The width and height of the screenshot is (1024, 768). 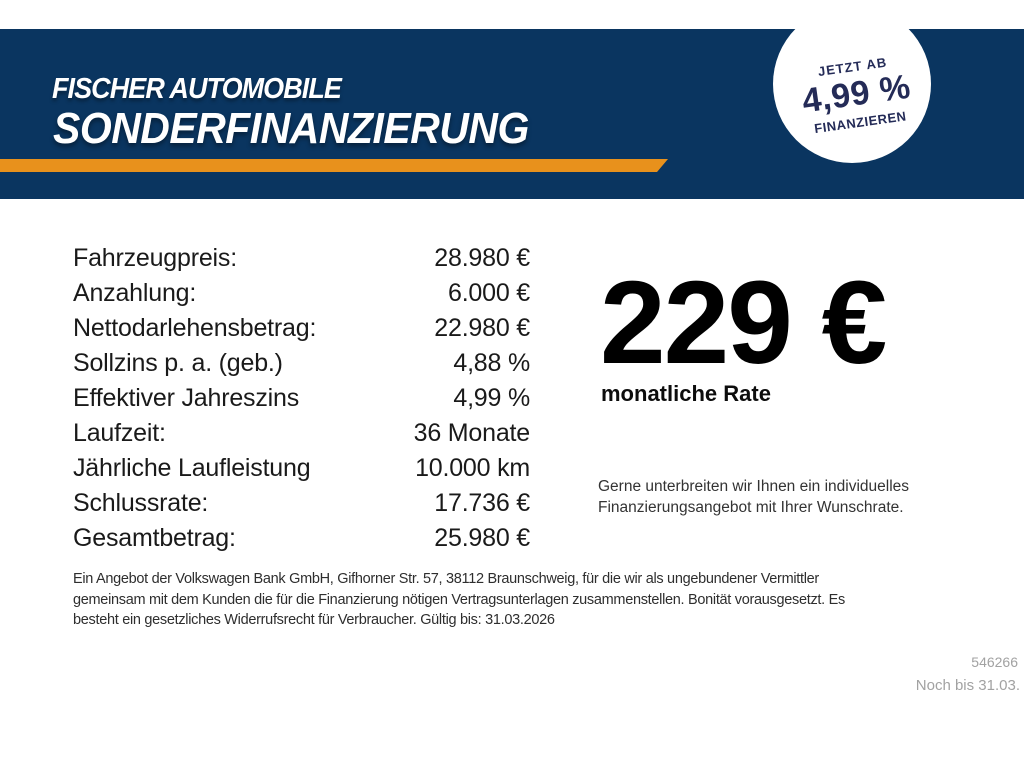 I want to click on row-value: 4,99 %, so click(x=491, y=398).